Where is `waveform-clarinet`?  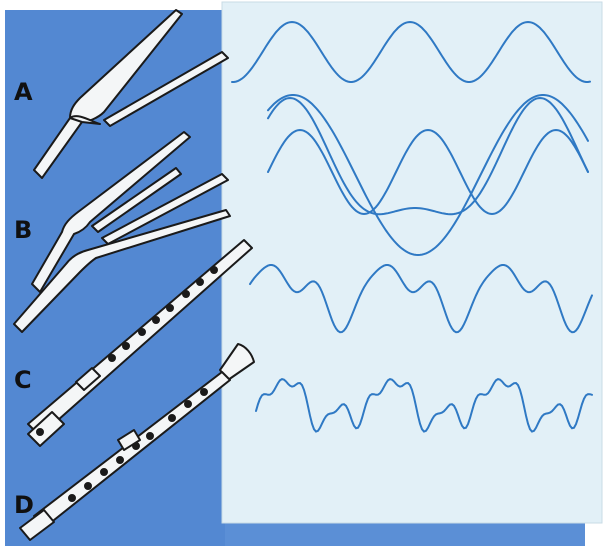
waveform-clarinet is located at coordinates (424, 405).